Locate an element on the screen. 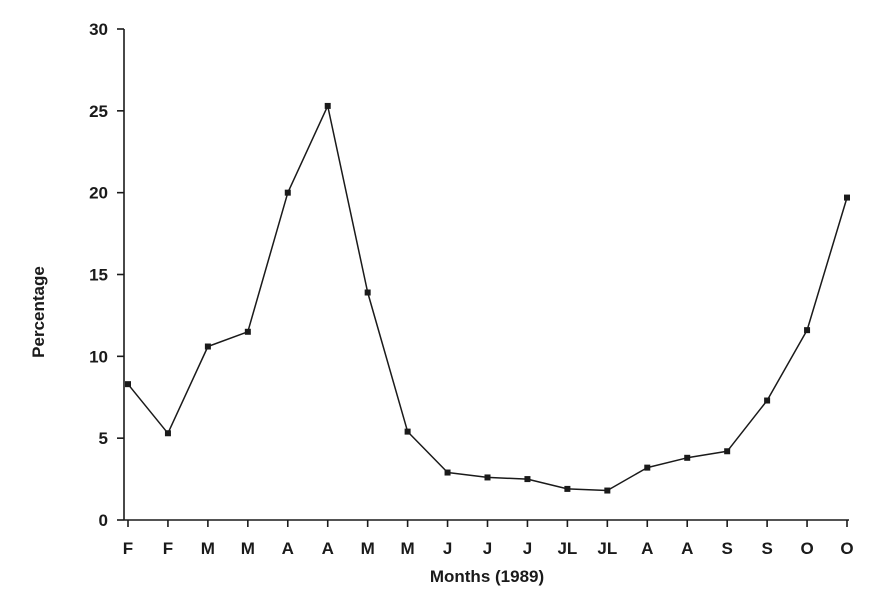 The width and height of the screenshot is (875, 589). y-tick-label: 30 is located at coordinates (98, 29).